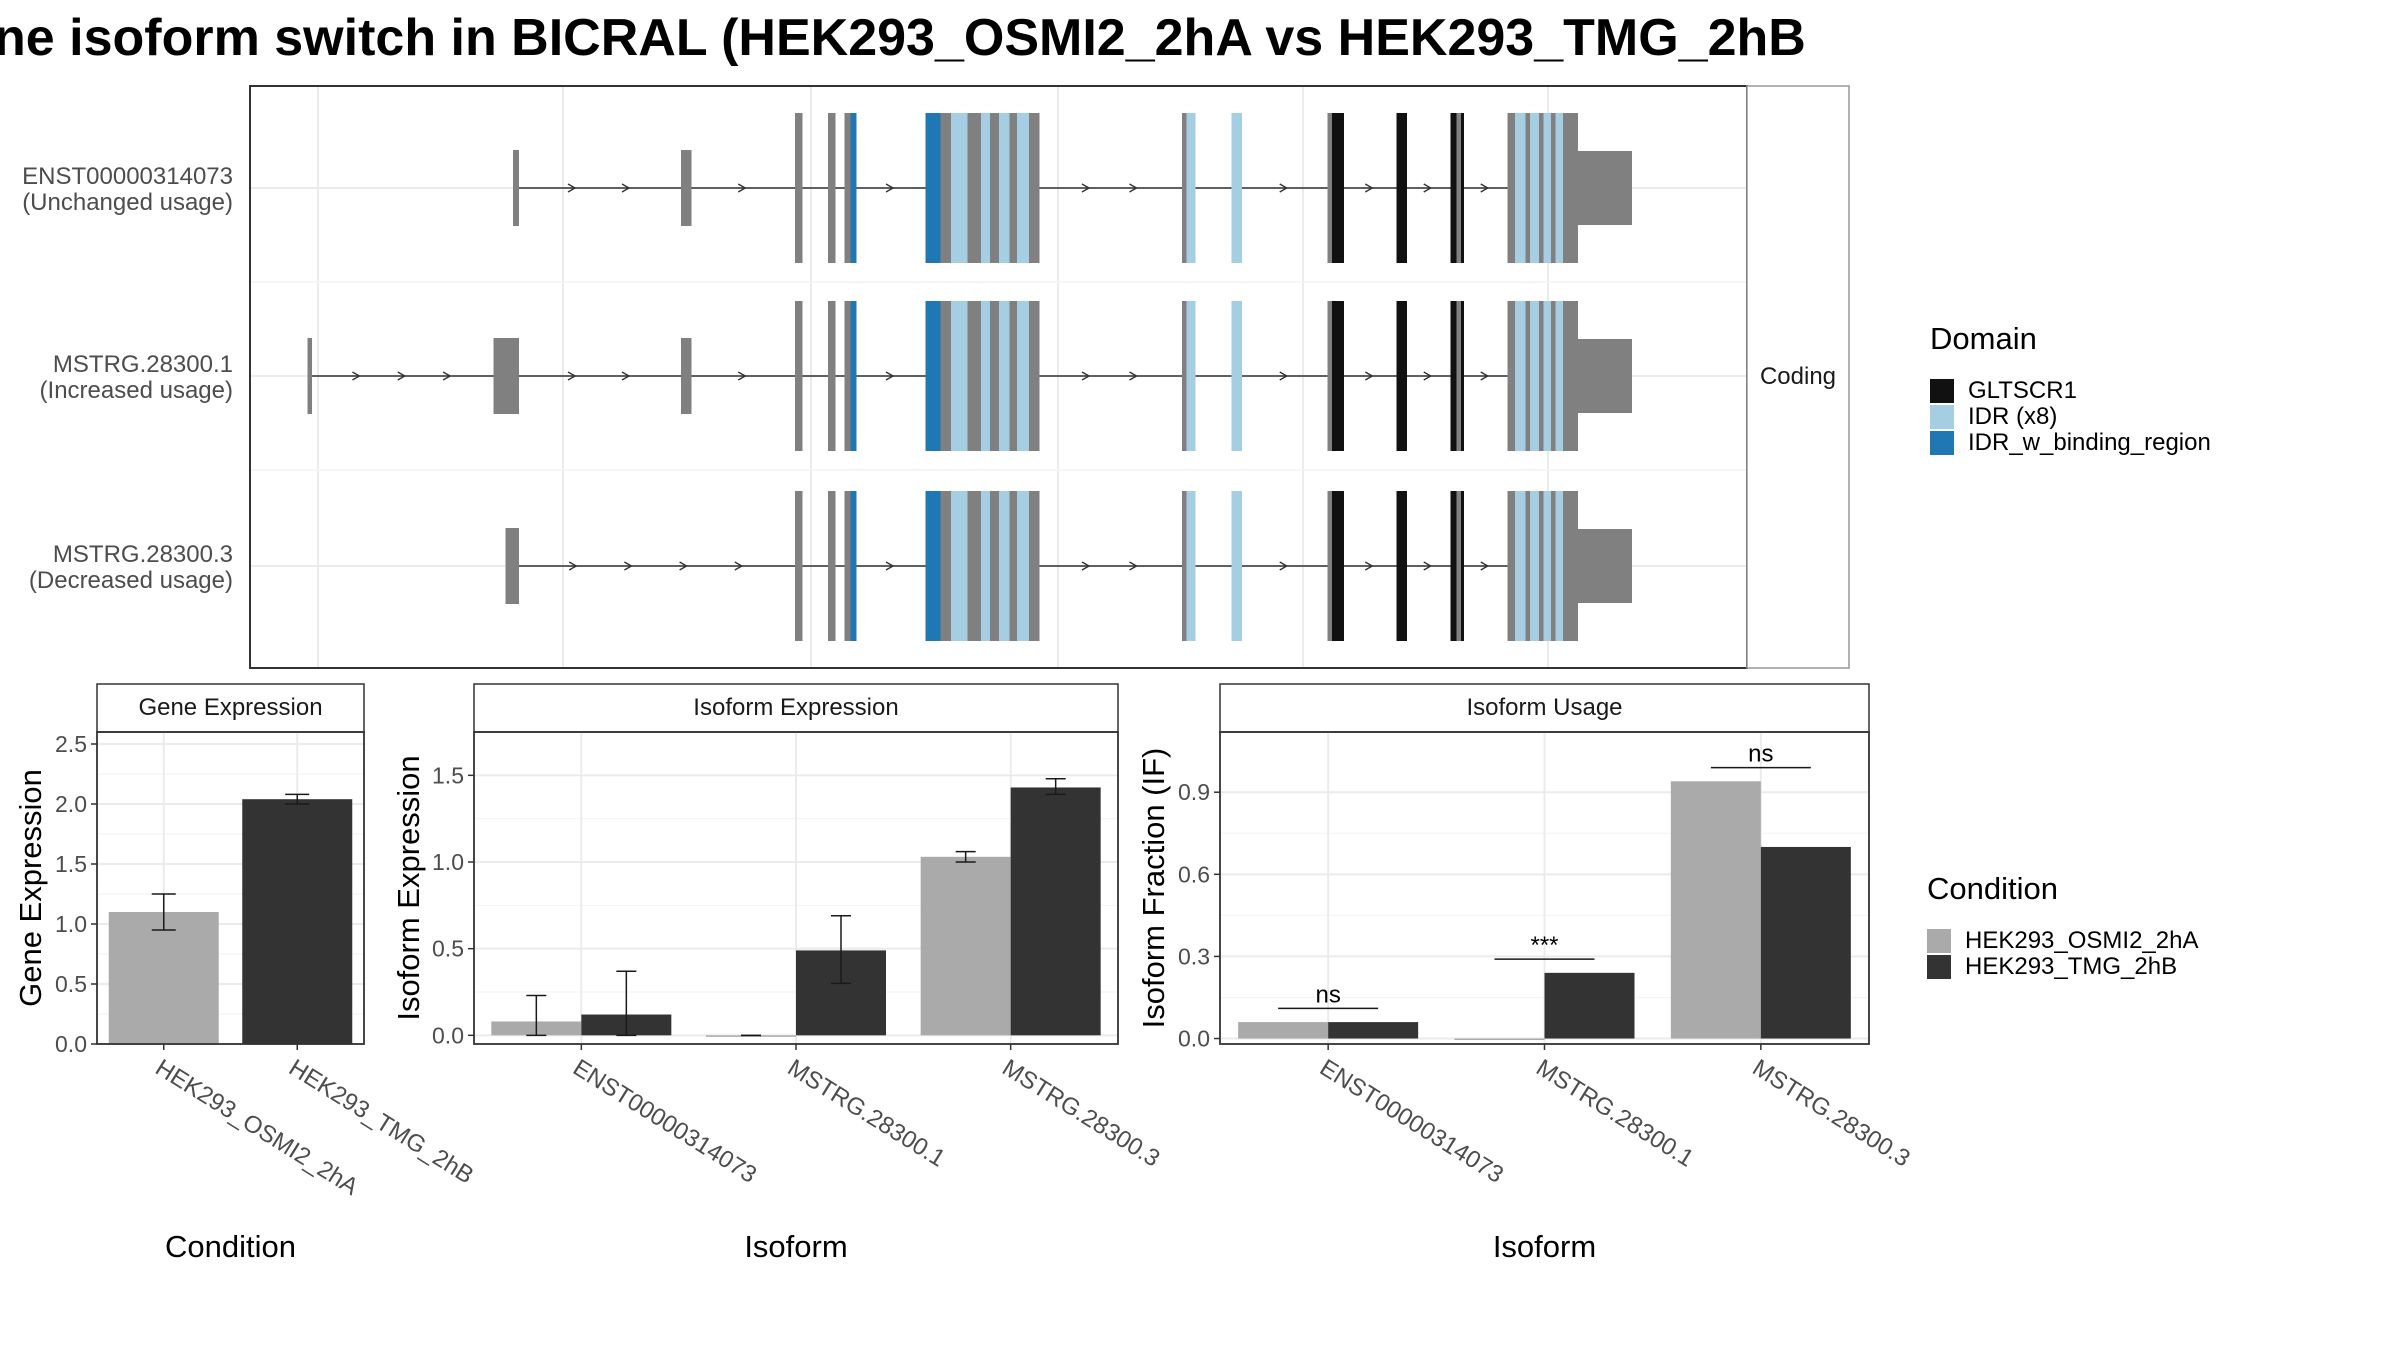  I want to click on y-tick-label: 2.5, so click(71, 744).